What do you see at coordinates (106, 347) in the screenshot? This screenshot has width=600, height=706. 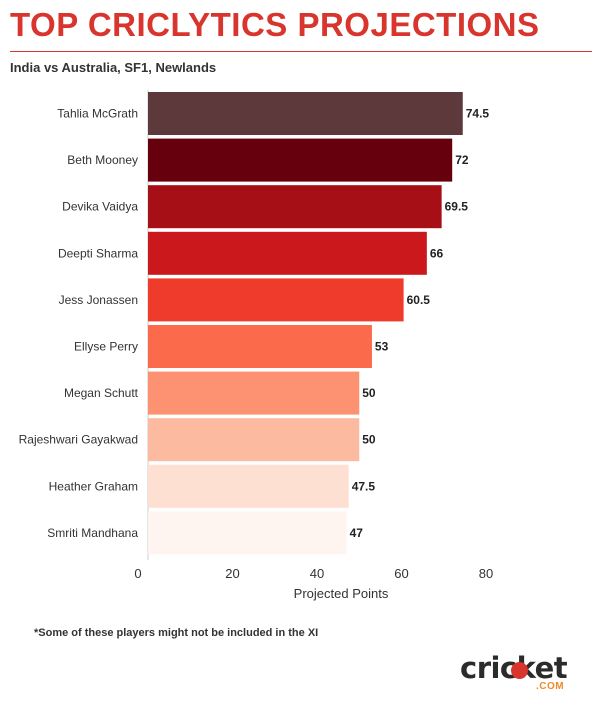 I see `category-label: Ellyse Perry` at bounding box center [106, 347].